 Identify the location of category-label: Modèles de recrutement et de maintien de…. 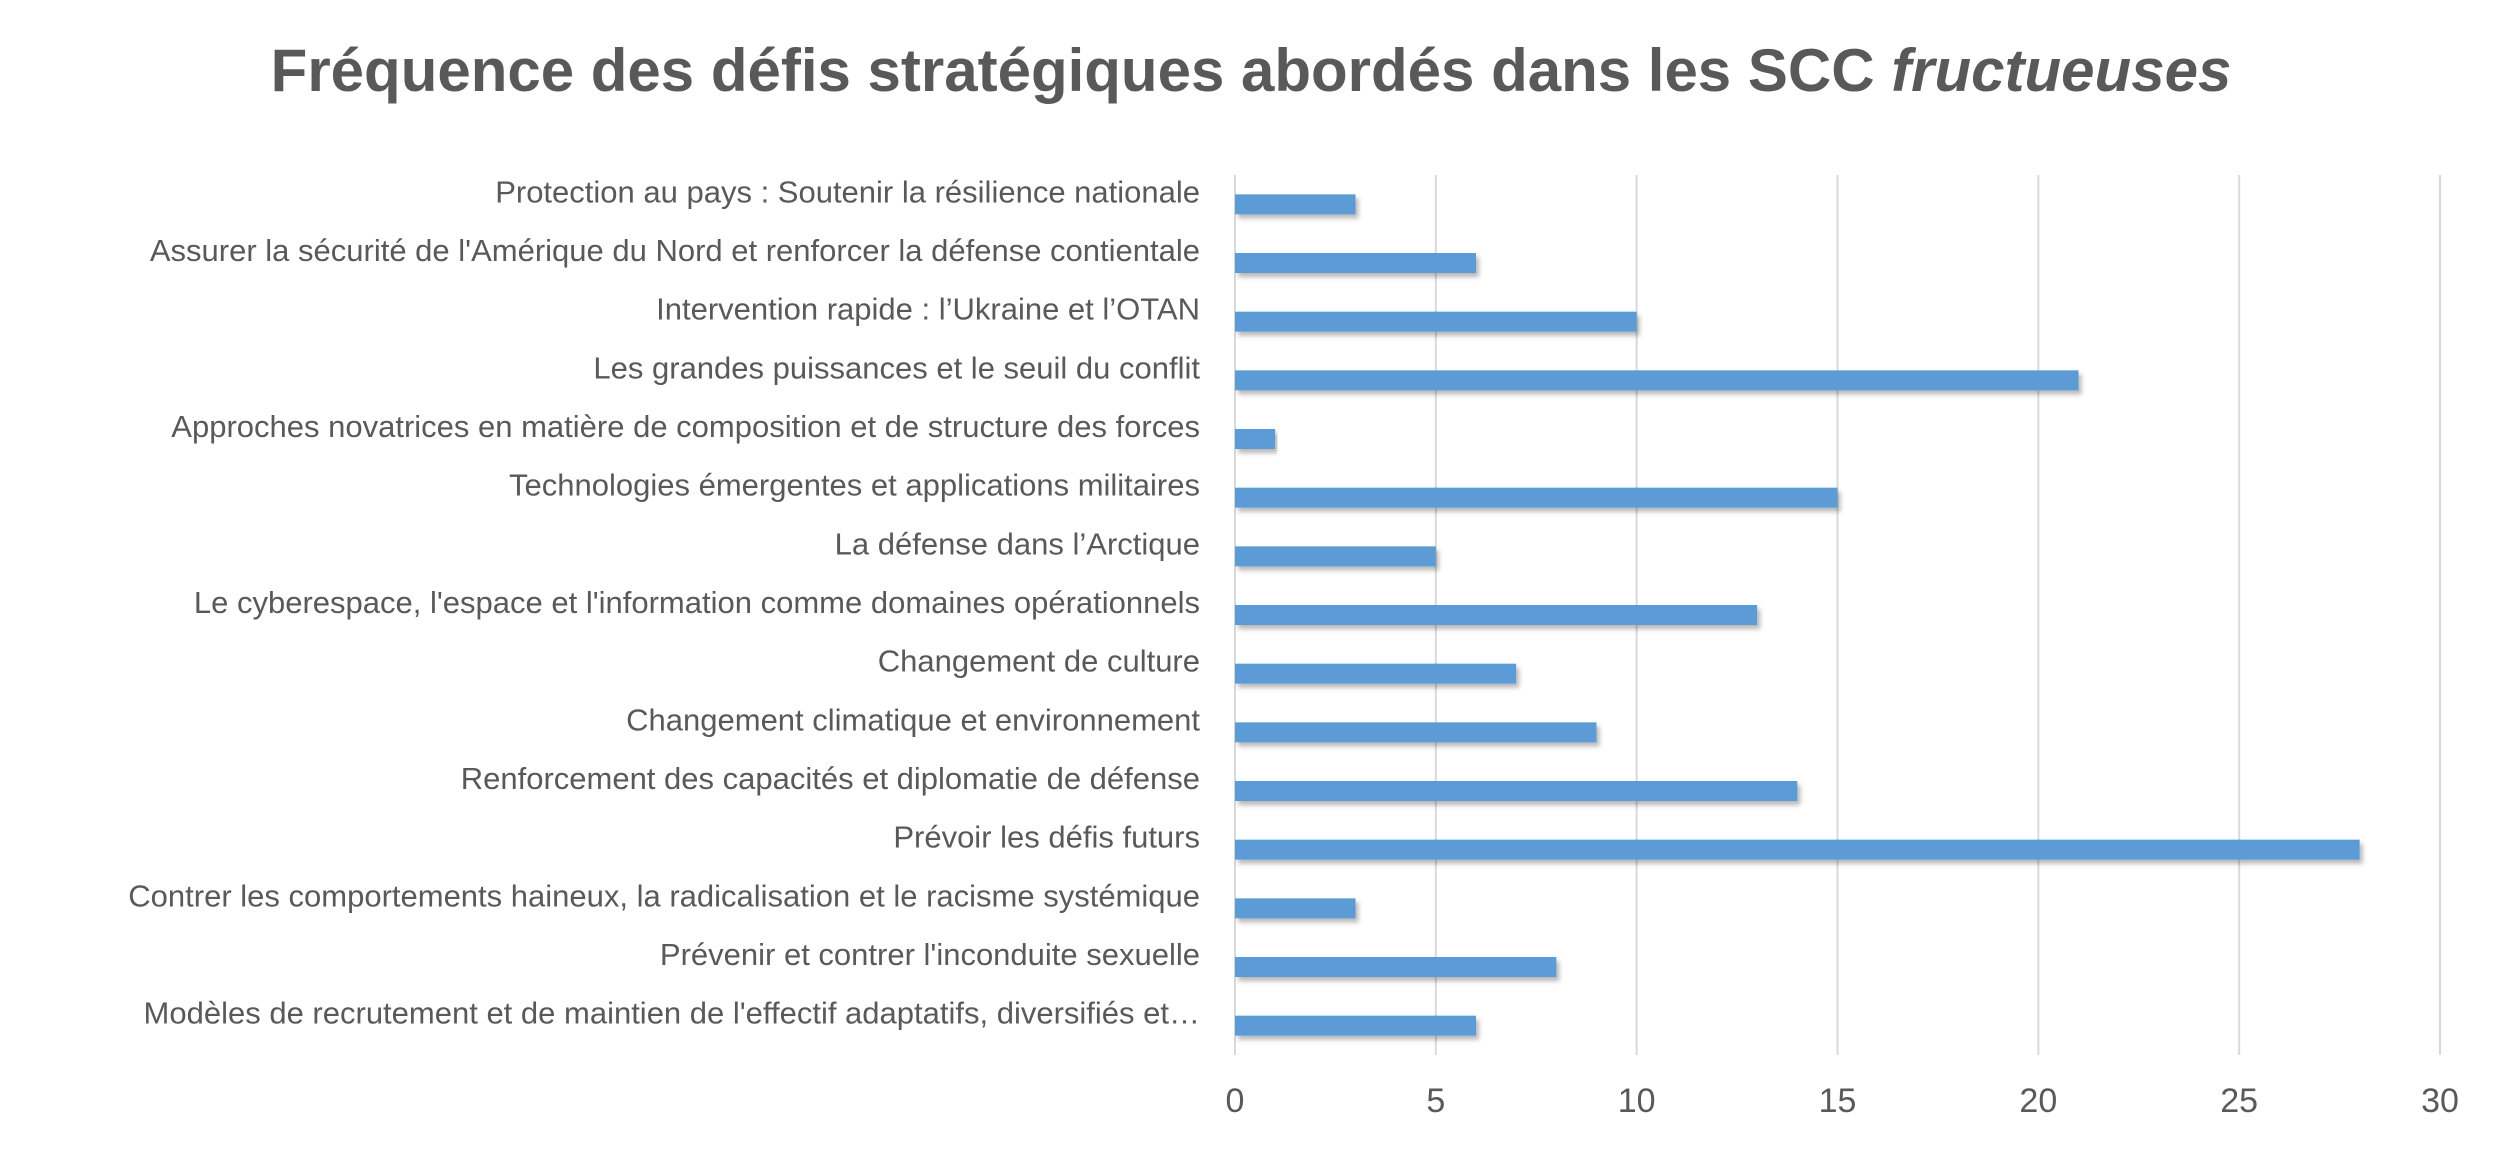
(672, 1013).